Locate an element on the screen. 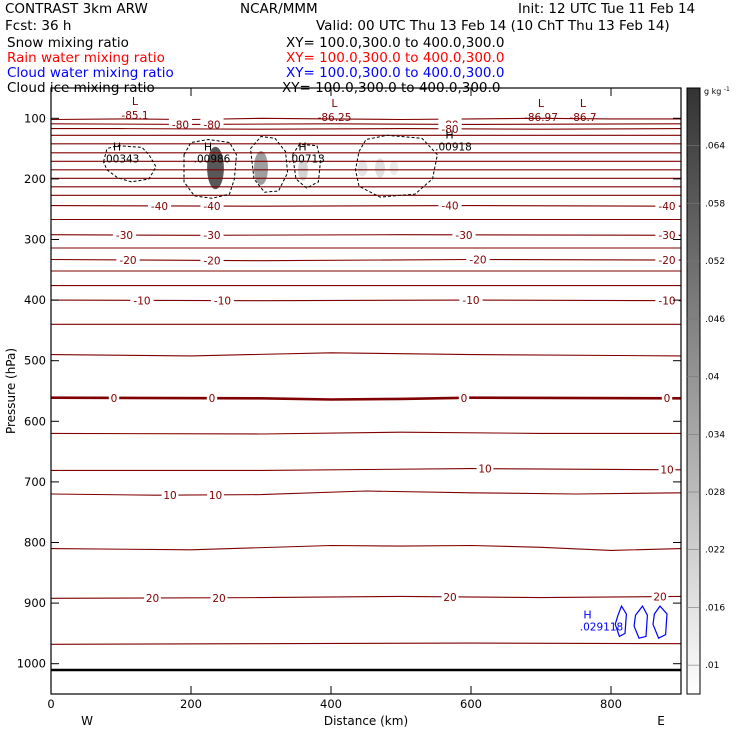  colorbar is located at coordinates (693, 391).